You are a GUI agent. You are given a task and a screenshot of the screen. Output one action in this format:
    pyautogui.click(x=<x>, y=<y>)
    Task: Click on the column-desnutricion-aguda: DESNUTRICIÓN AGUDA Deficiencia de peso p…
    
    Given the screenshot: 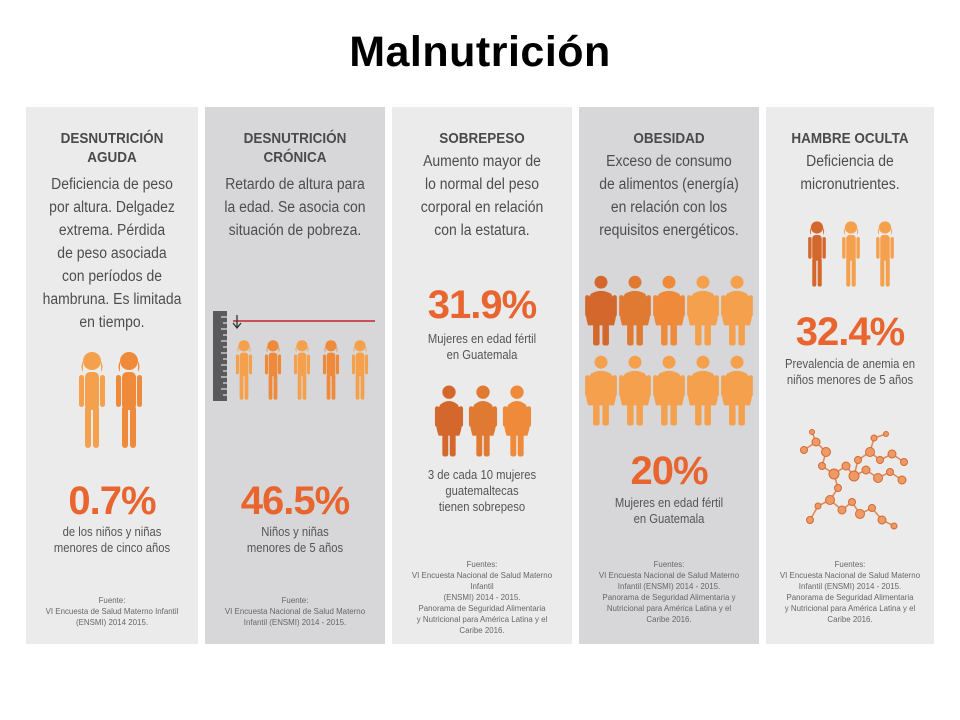 What is the action you would take?
    pyautogui.click(x=112, y=375)
    